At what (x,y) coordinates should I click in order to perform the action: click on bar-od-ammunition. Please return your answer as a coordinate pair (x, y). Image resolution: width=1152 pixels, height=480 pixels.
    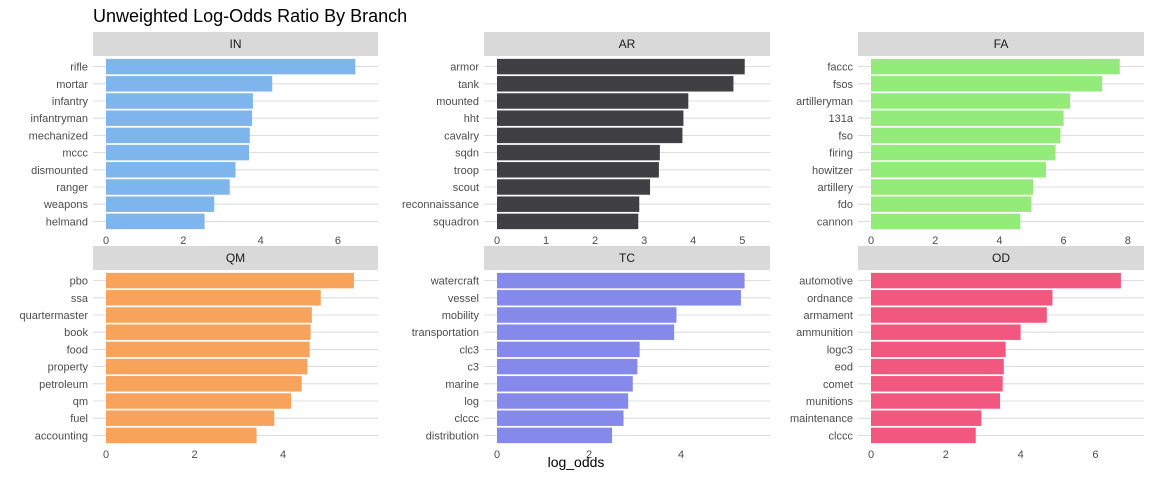
    Looking at the image, I should click on (946, 332).